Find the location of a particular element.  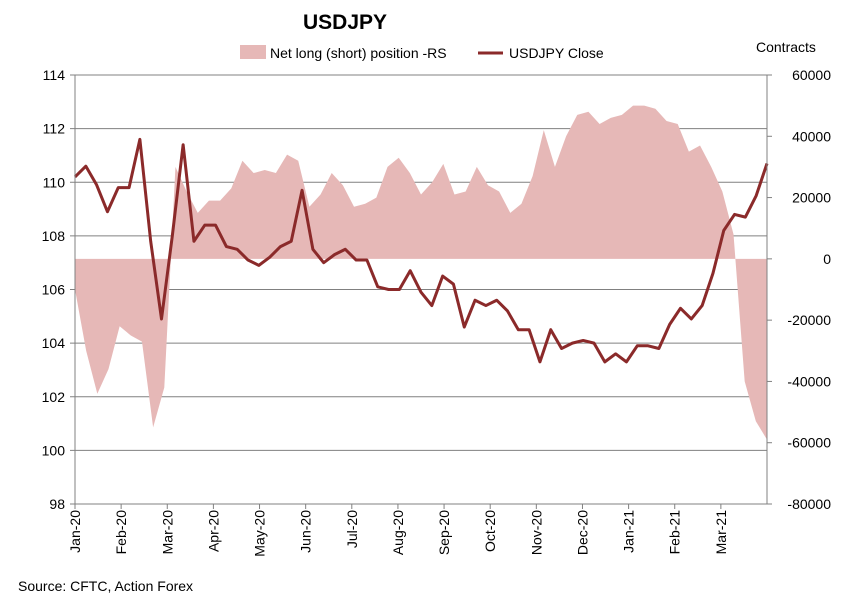

x-tick-label: Jan-21 is located at coordinates (629, 531).